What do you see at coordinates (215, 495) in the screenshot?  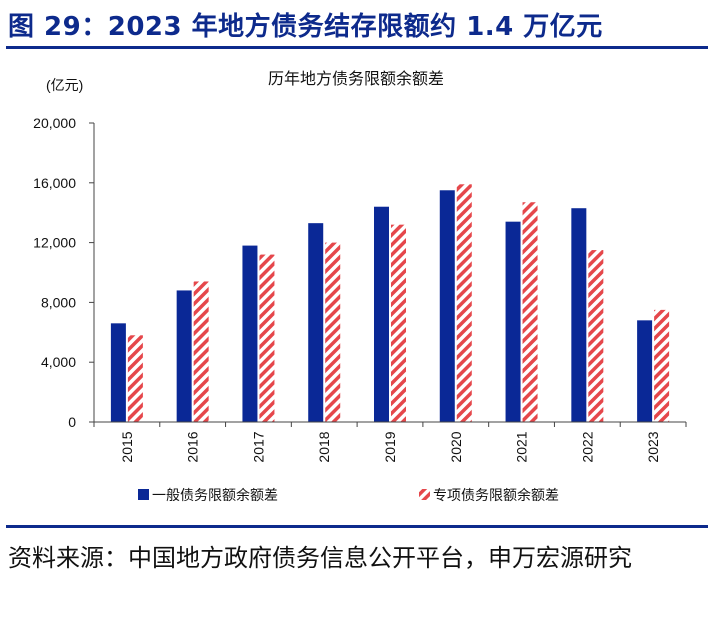 I see `legend-label-general: 一般债务限额余额差` at bounding box center [215, 495].